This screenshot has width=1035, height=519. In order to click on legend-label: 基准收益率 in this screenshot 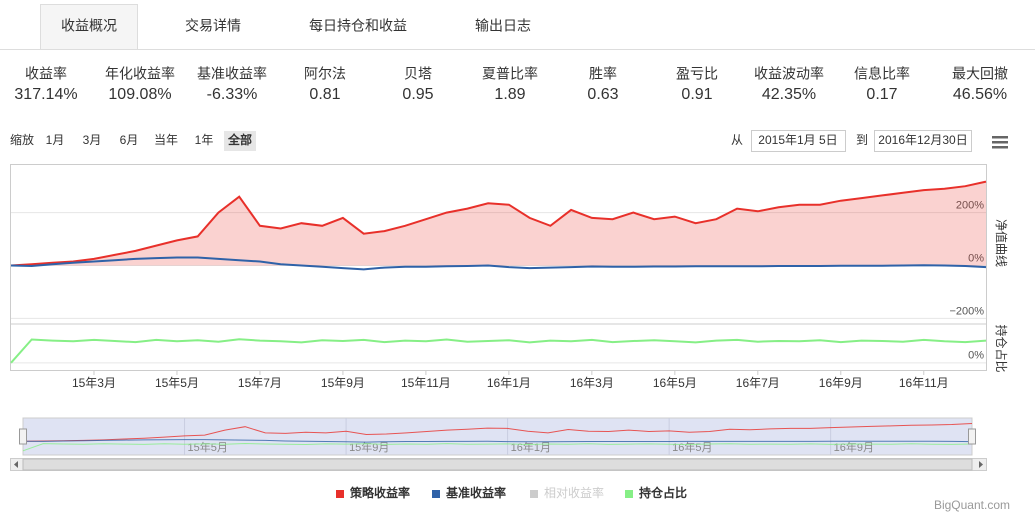, I will do `click(475, 492)`.